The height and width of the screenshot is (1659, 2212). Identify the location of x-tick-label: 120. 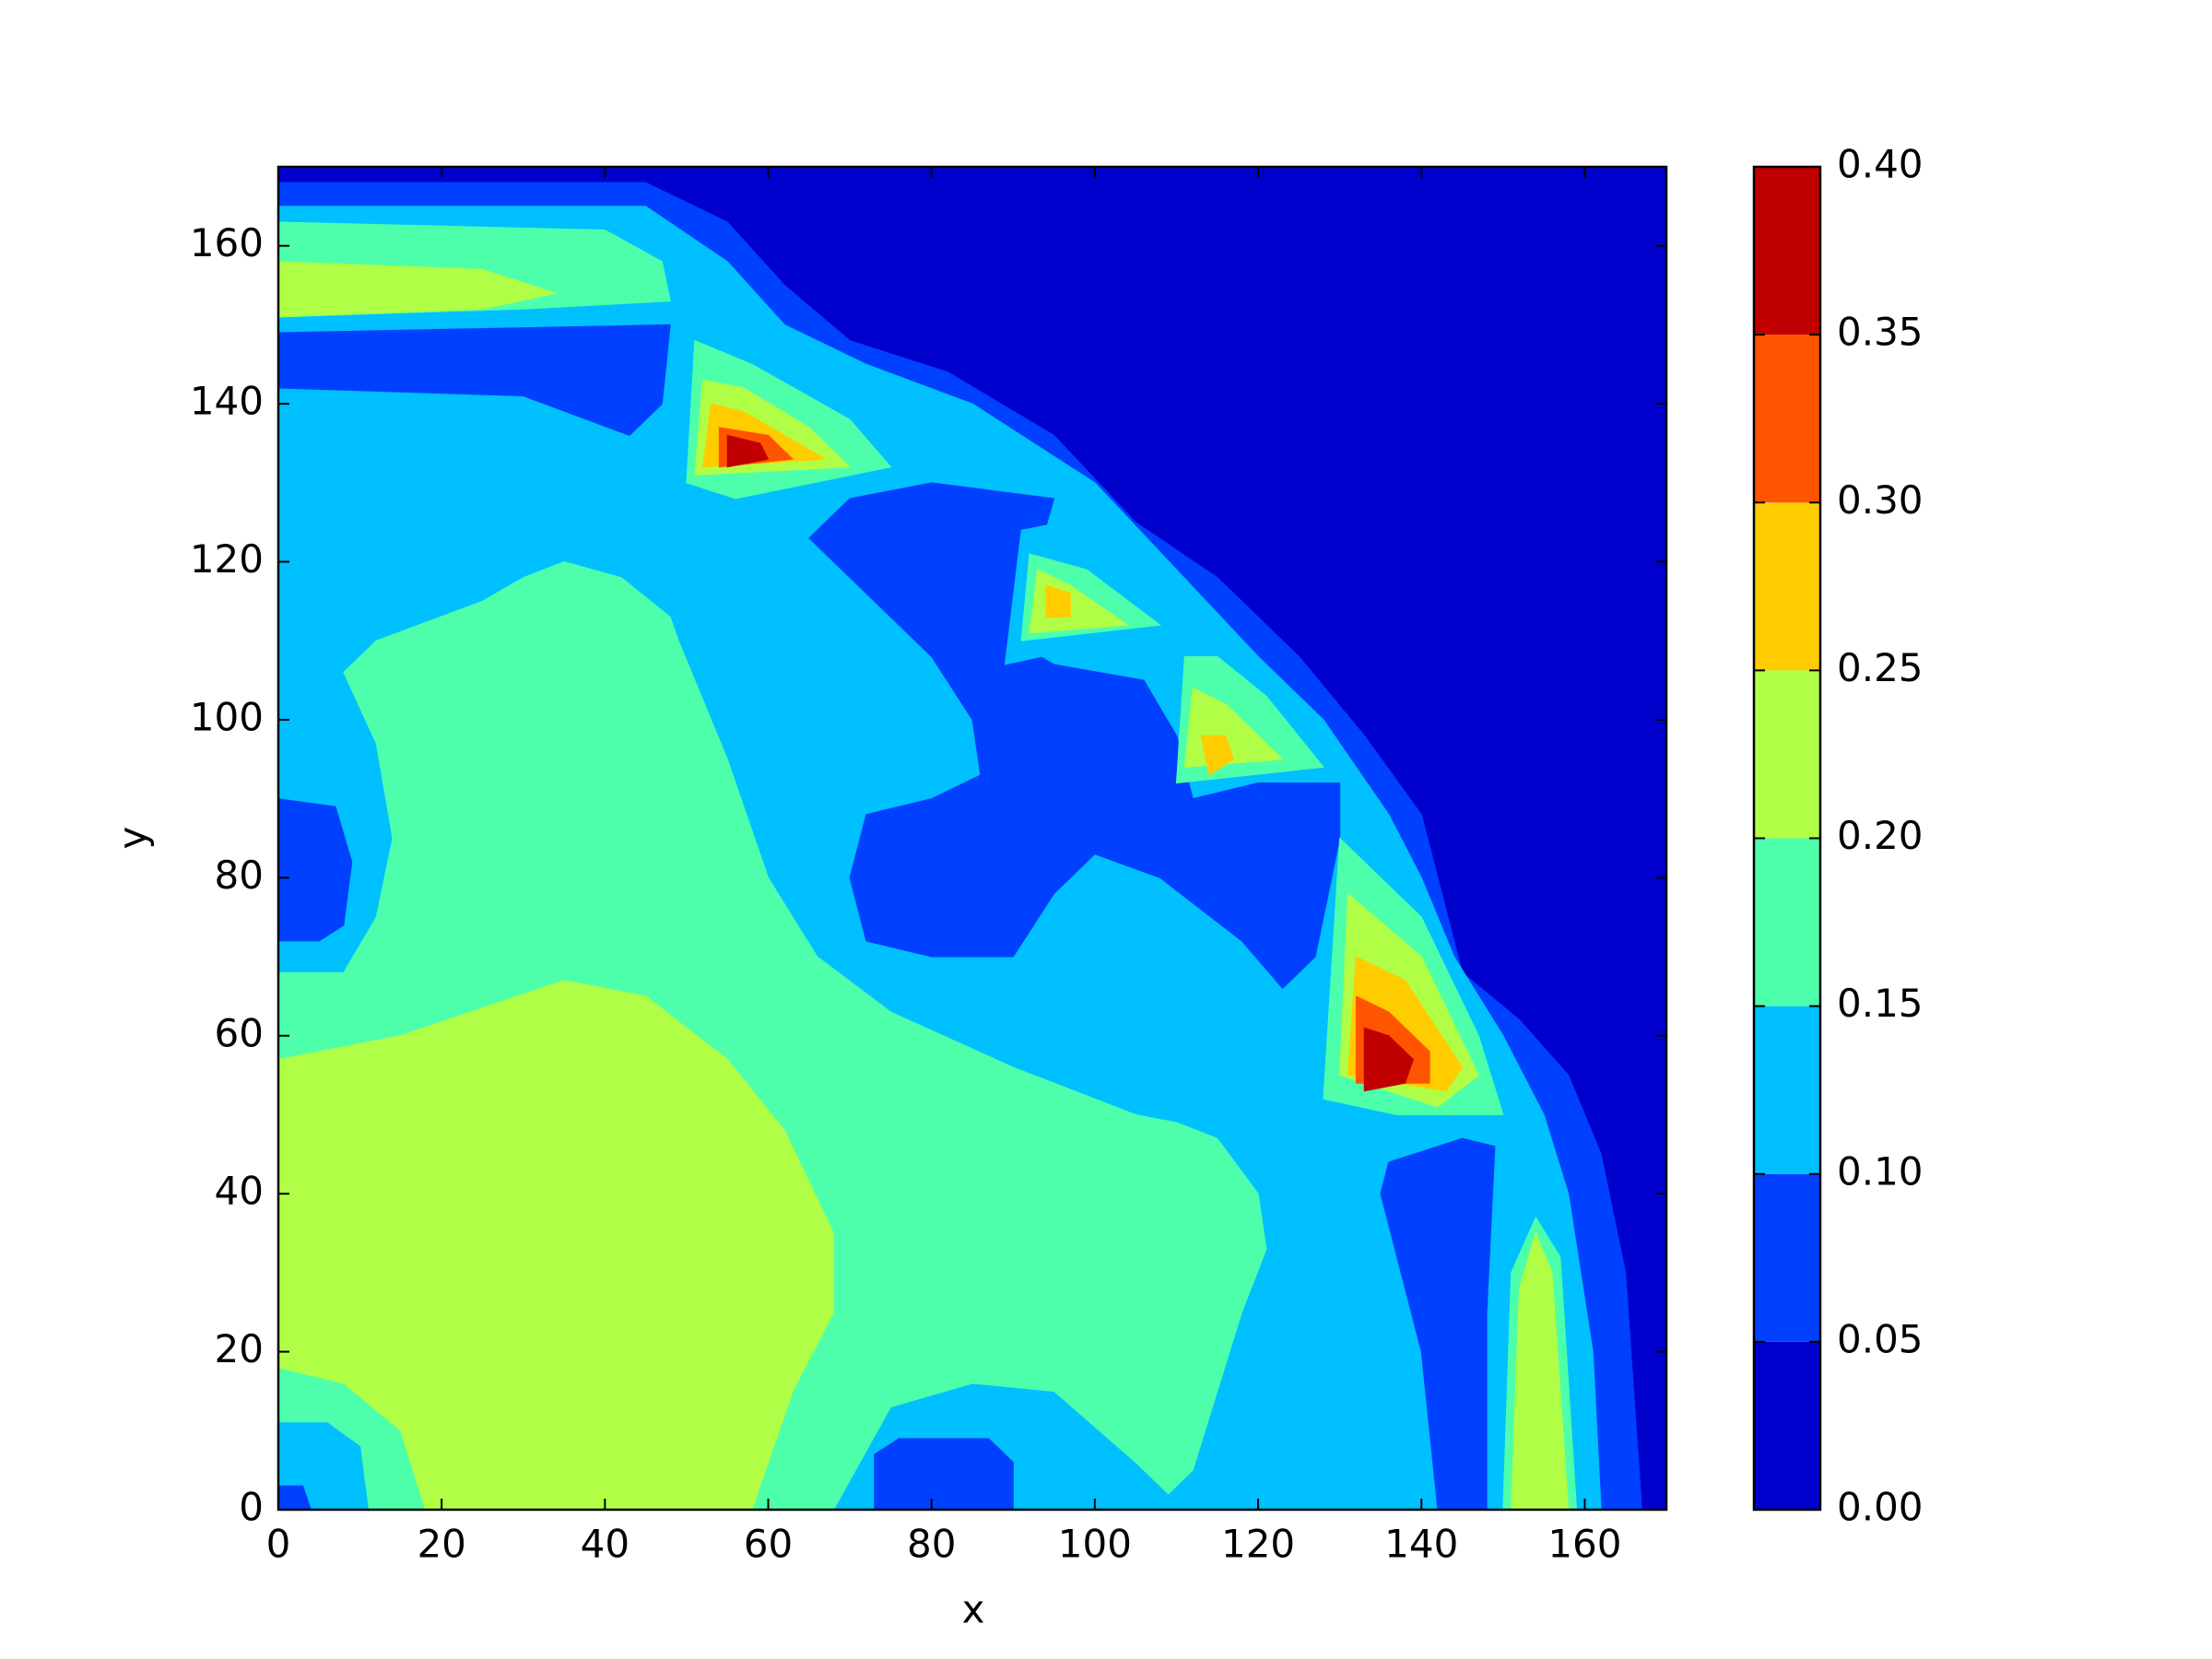
(1258, 1544).